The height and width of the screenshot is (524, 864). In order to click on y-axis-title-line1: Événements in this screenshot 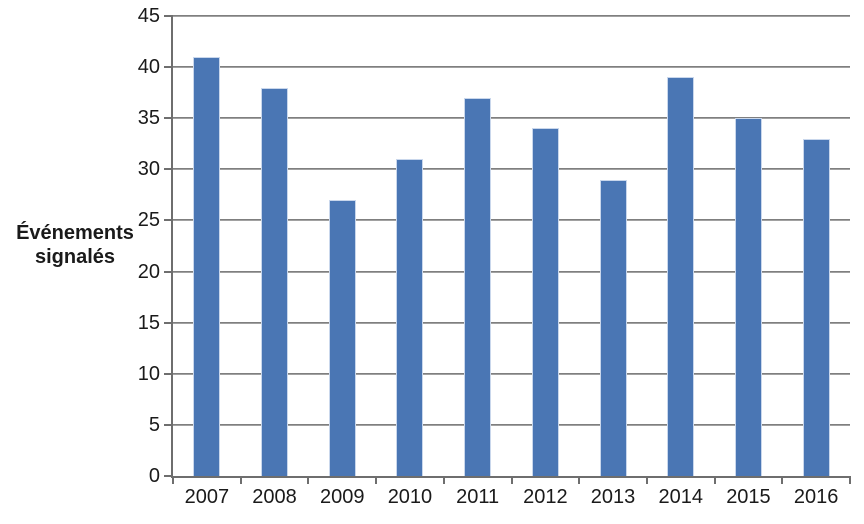, I will do `click(75, 233)`.